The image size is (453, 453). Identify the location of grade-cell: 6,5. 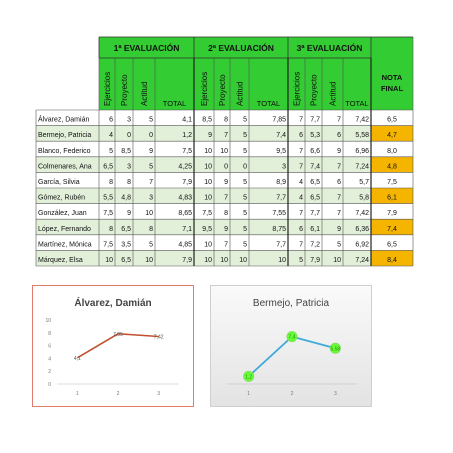
(315, 198).